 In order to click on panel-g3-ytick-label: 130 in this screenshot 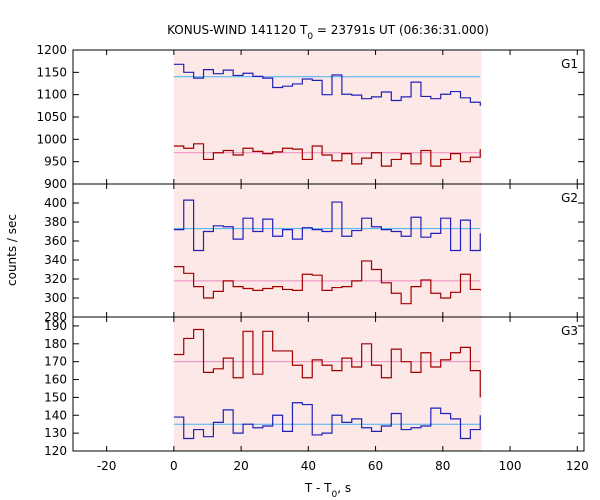, I will do `click(55, 433)`.